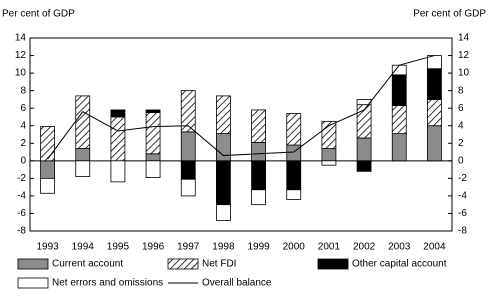 The image size is (488, 301). I want to click on y-tick-label: 0, so click(23, 160).